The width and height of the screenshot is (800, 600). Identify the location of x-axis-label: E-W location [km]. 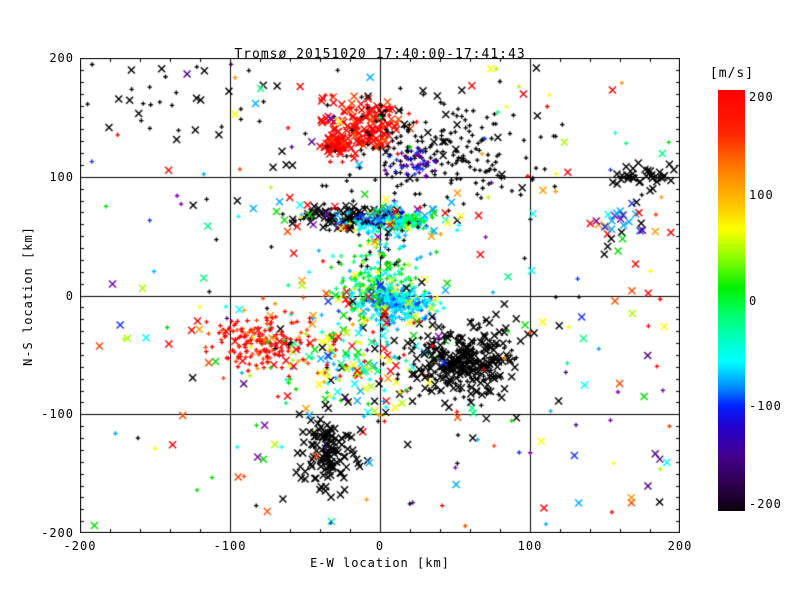
(380, 563).